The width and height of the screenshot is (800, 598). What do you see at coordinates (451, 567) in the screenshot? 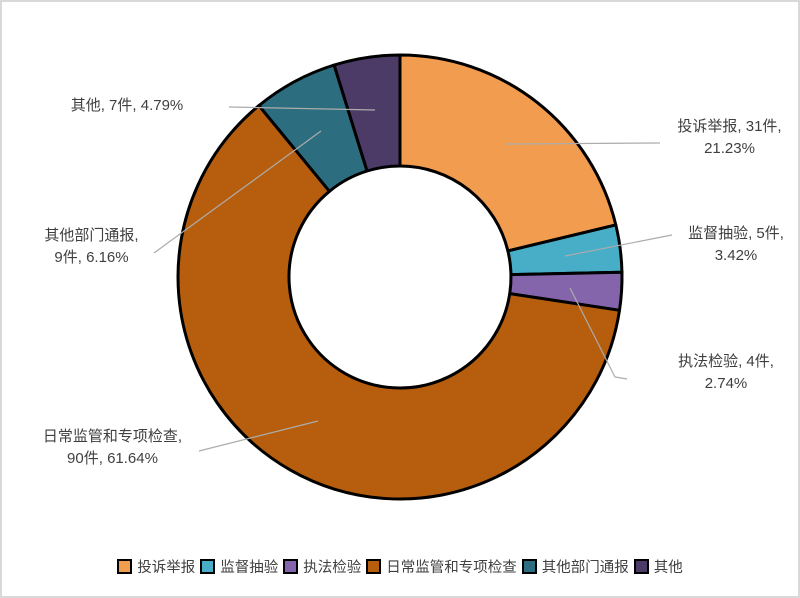
I see `legend-label: 日常监管和专项检查` at bounding box center [451, 567].